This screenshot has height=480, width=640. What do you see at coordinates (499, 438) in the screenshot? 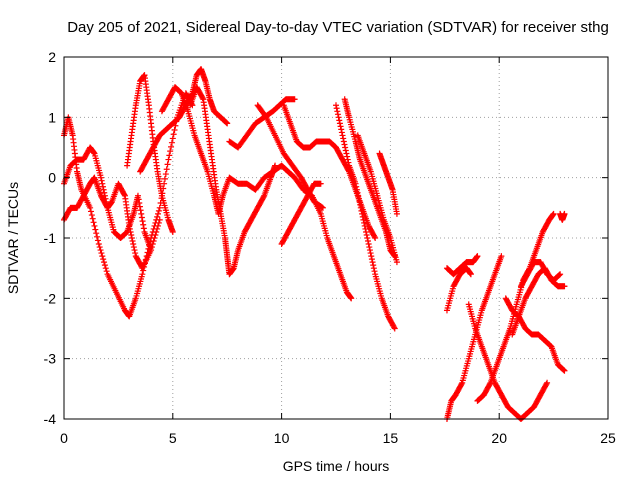
I see `x-tick-label: 20` at bounding box center [499, 438].